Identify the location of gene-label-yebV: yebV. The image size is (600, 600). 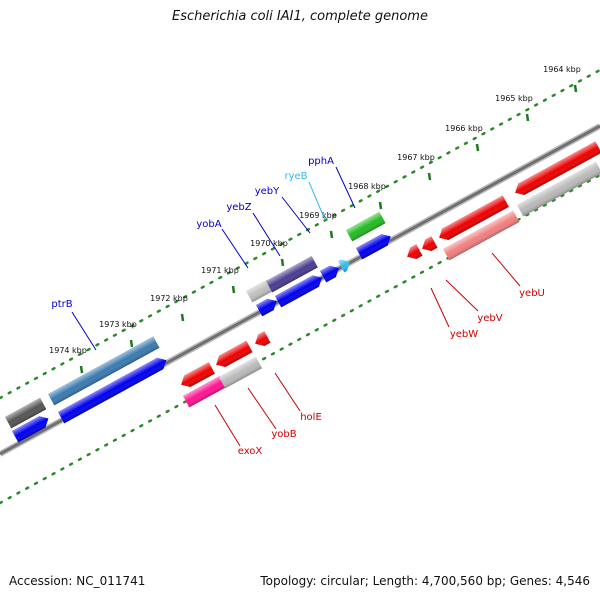
(489, 318).